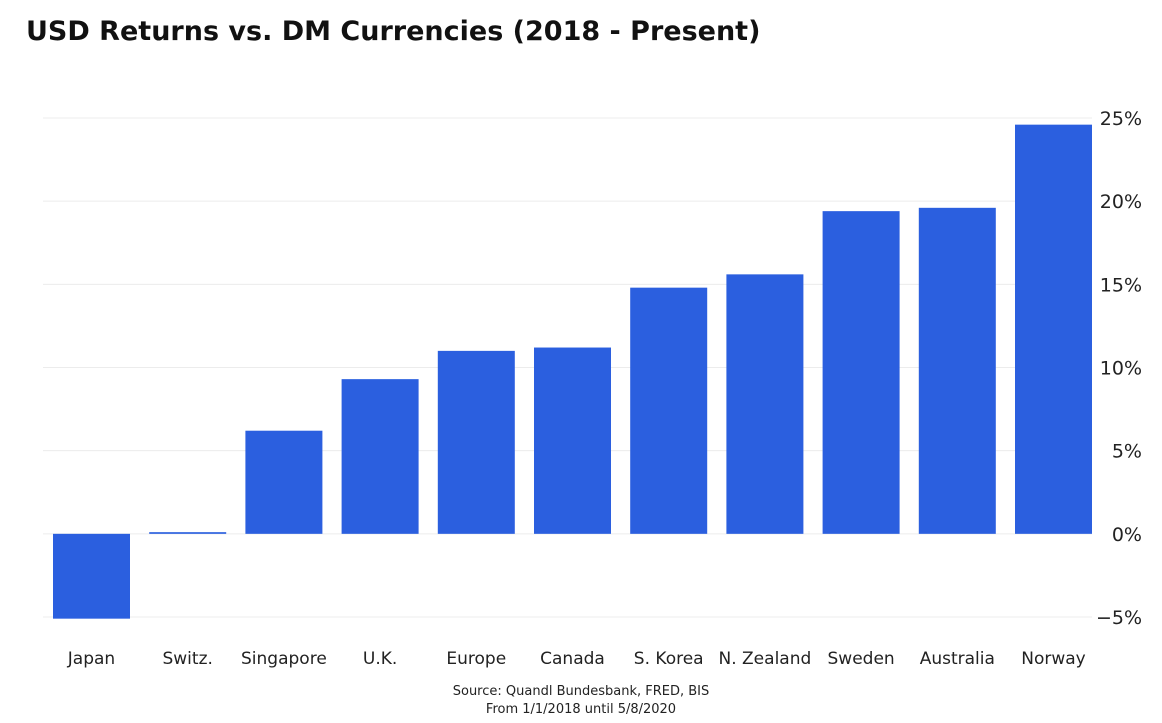 The image size is (1162, 723). What do you see at coordinates (476, 442) in the screenshot?
I see `bar-europe` at bounding box center [476, 442].